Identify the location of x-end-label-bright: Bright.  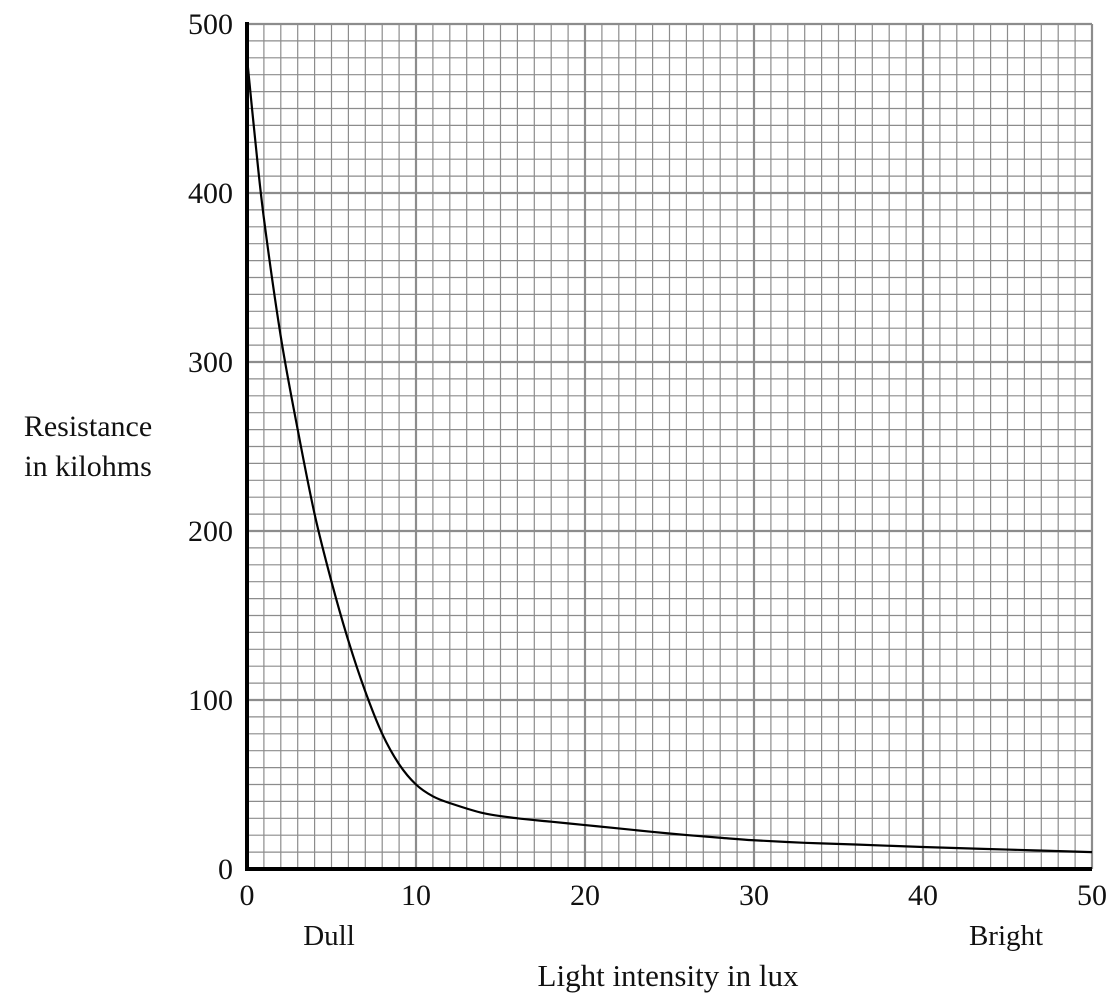
(1006, 936).